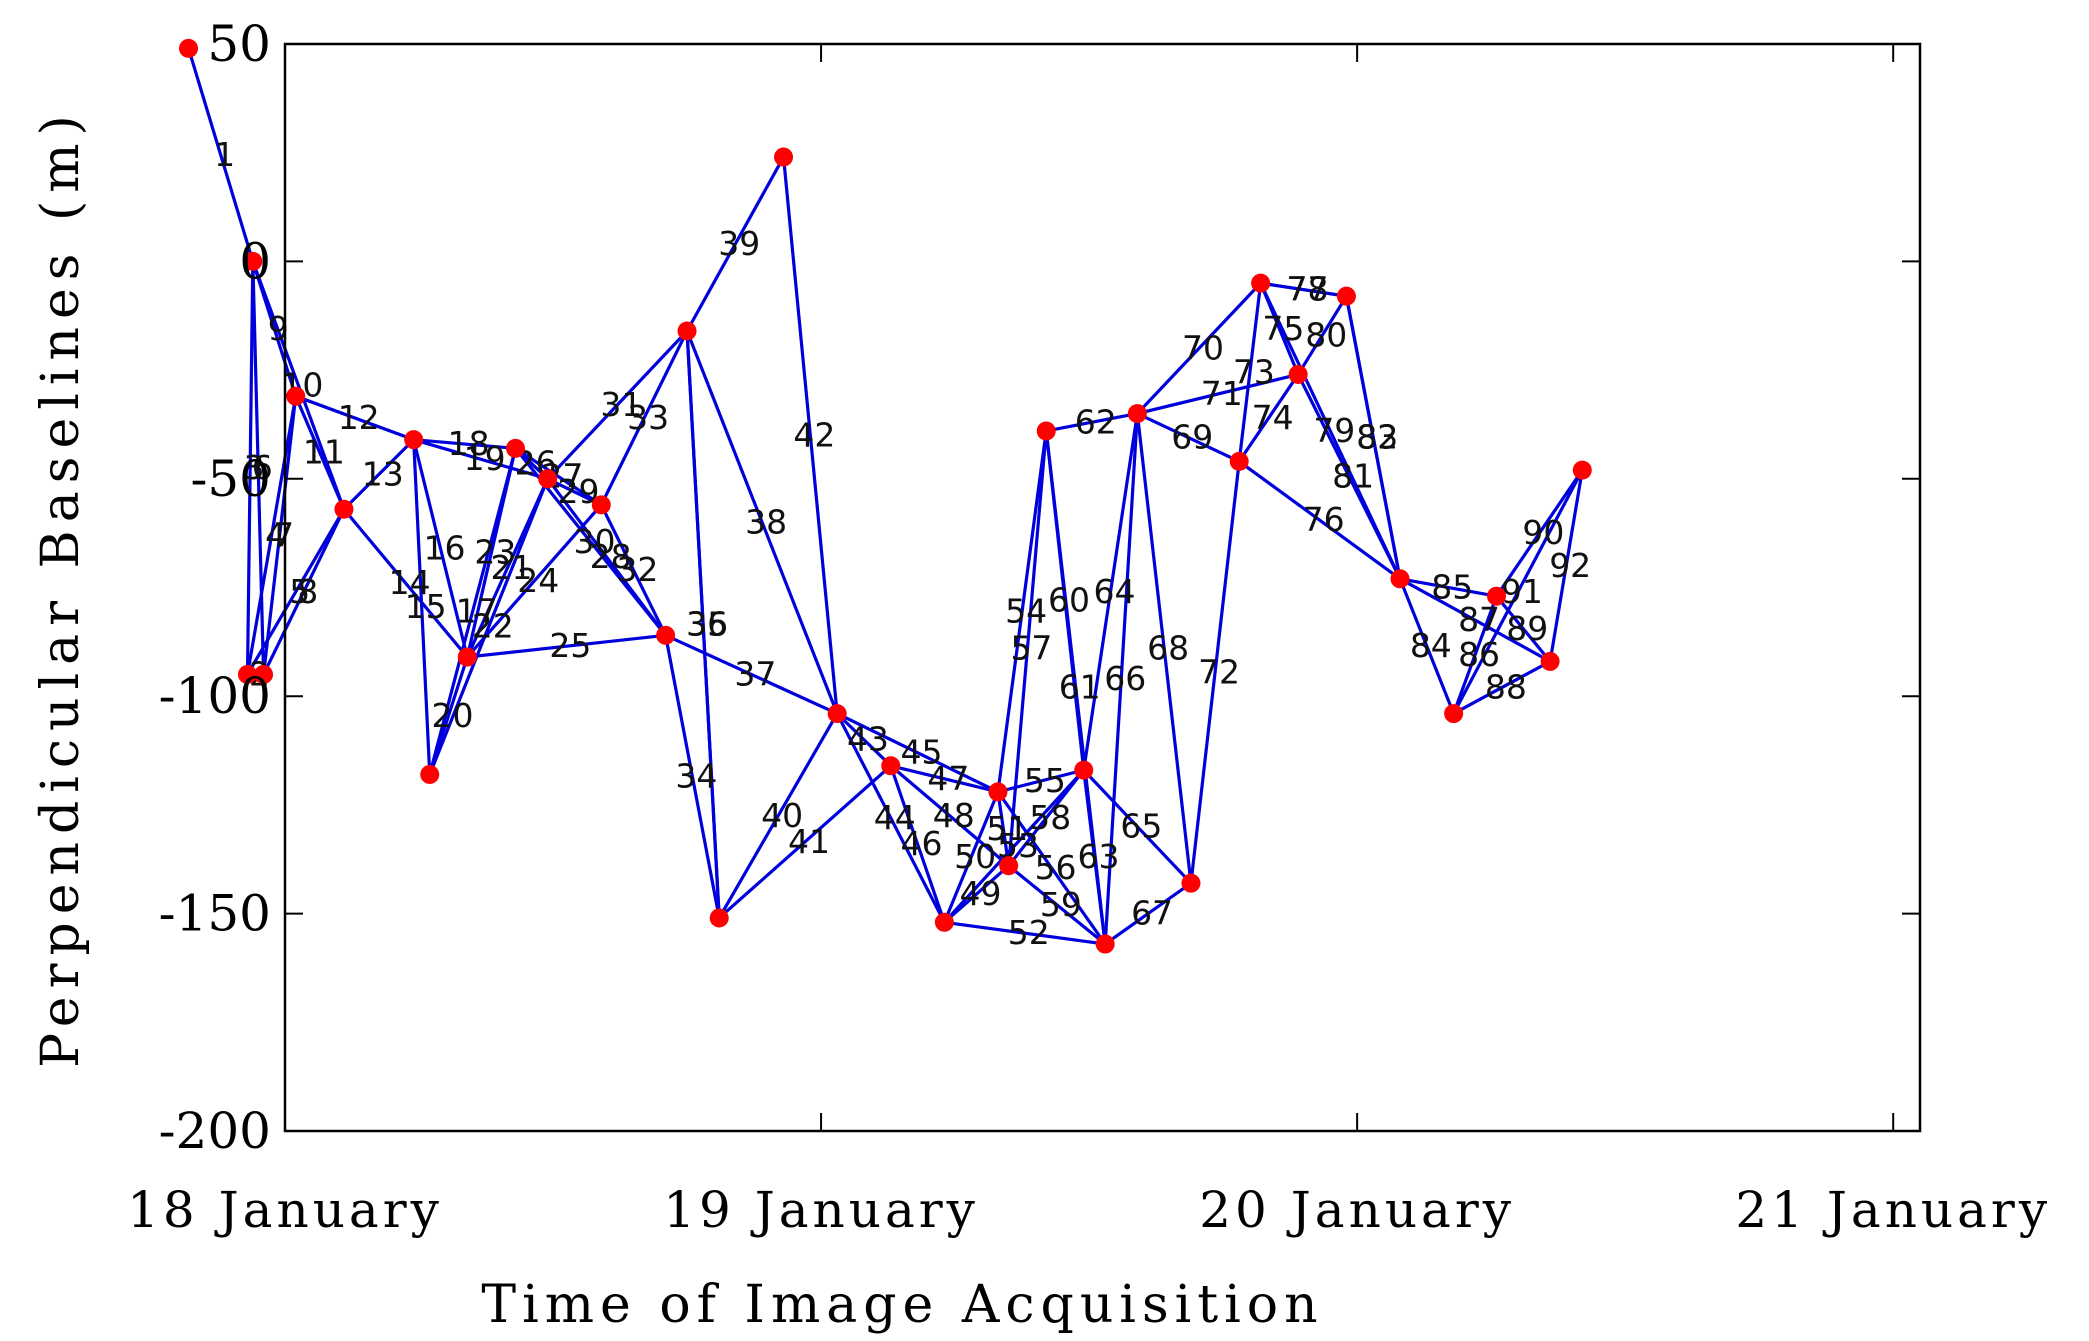 This screenshot has width=2089, height=1341. What do you see at coordinates (922, 843) in the screenshot?
I see `edge-number-label: 46` at bounding box center [922, 843].